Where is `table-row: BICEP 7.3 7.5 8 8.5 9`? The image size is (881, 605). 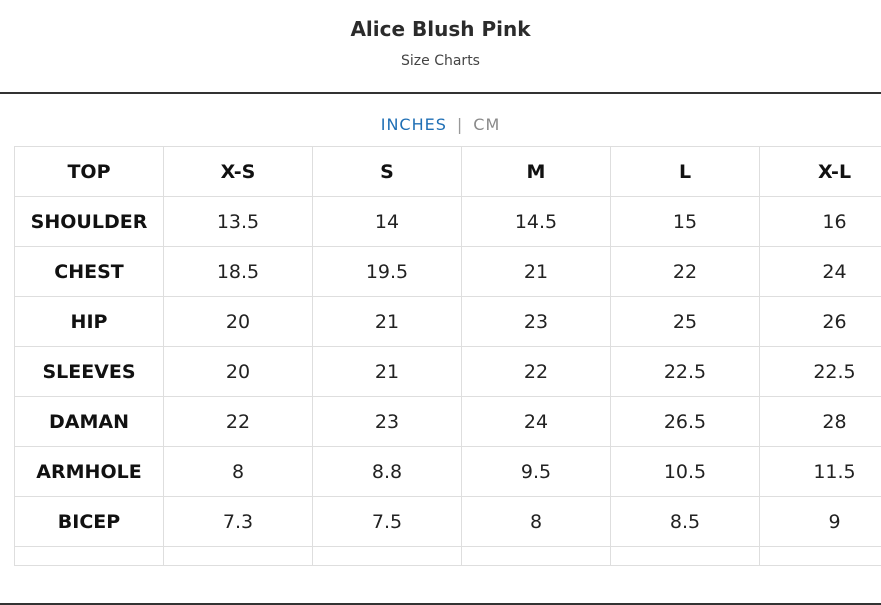 table-row: BICEP 7.3 7.5 8 8.5 9 is located at coordinates (447, 521).